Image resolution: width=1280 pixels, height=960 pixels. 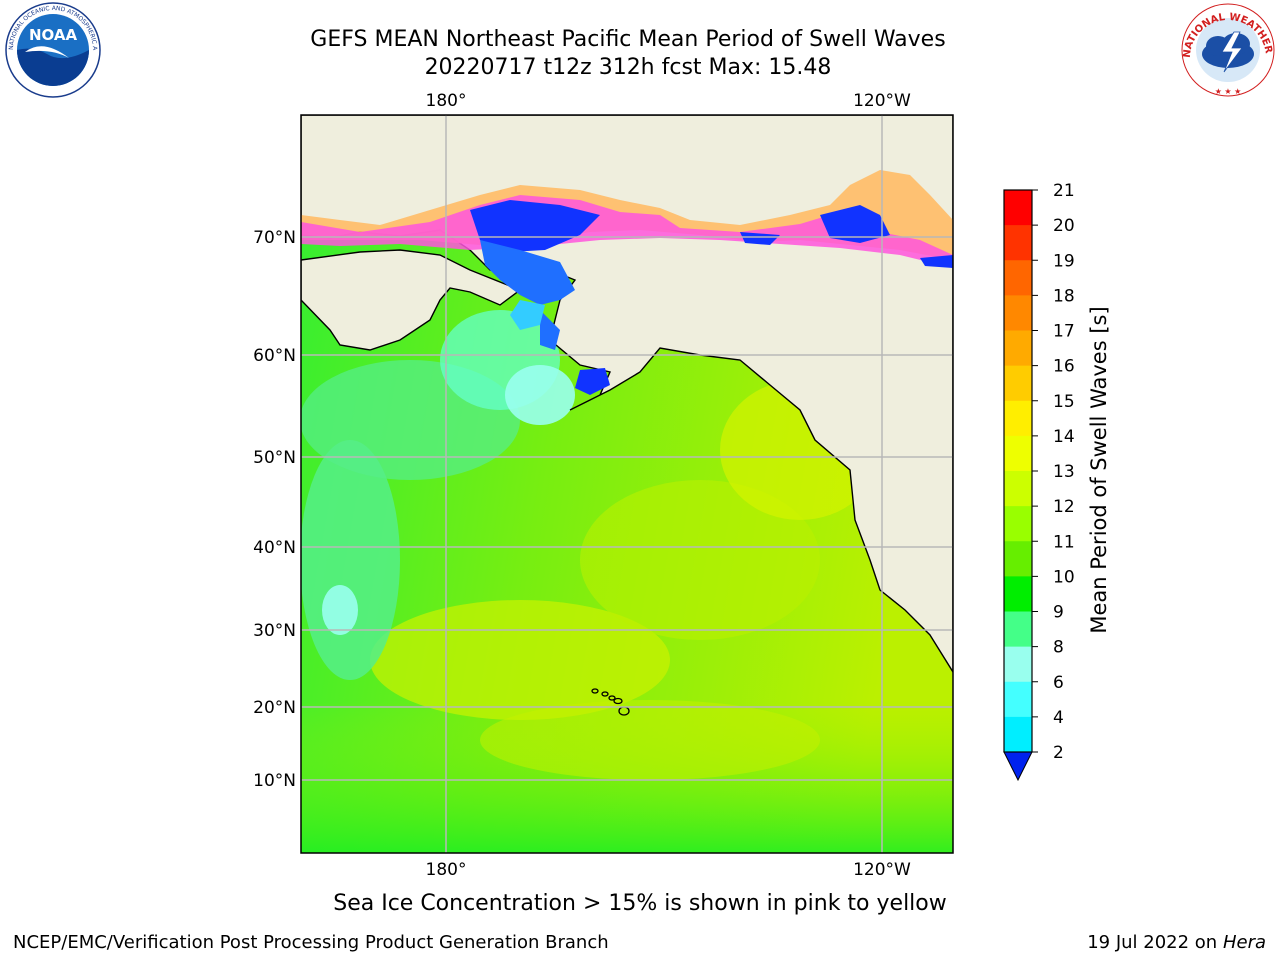 What do you see at coordinates (274, 356) in the screenshot?
I see `lat-label-60n: 60°N` at bounding box center [274, 356].